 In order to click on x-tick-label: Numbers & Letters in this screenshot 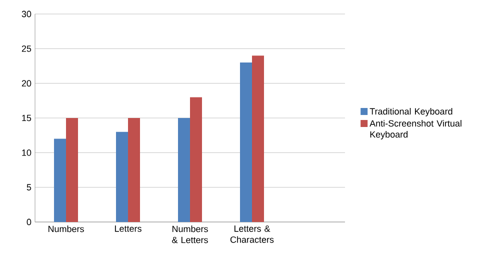, I will do `click(190, 235)`.